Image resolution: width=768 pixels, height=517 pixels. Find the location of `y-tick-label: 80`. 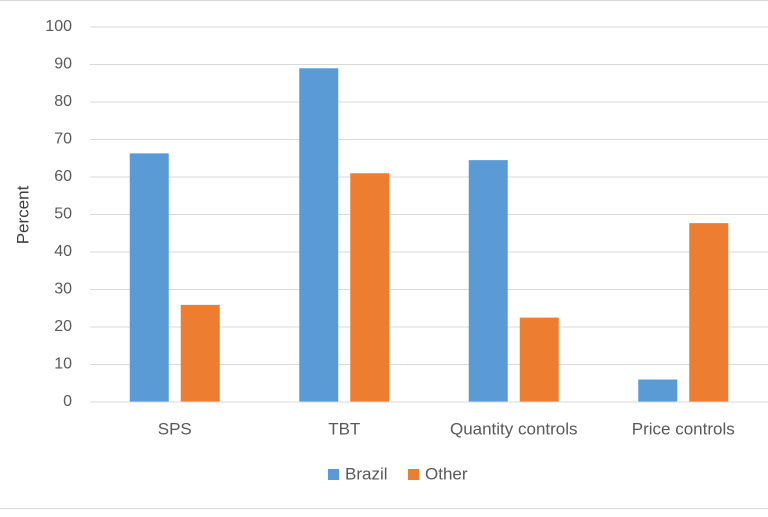

y-tick-label: 80 is located at coordinates (63, 101).